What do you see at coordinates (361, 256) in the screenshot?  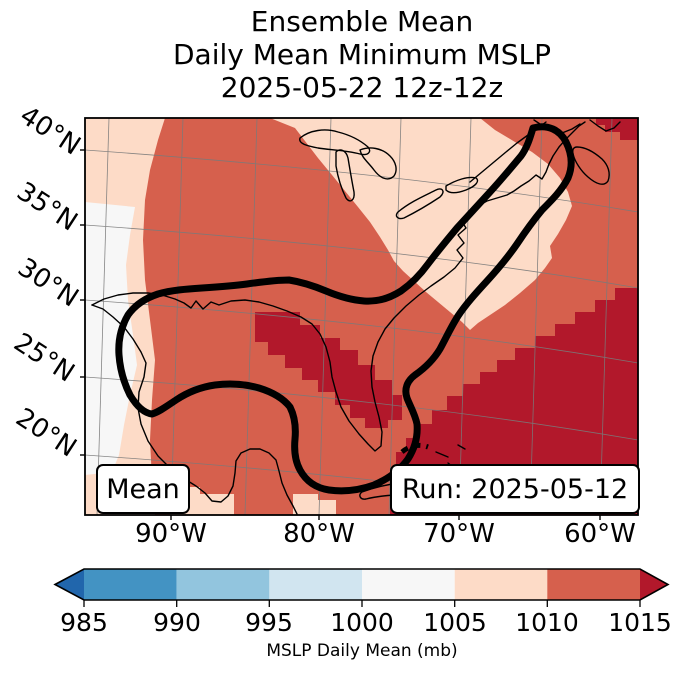 I see `parallel-35n` at bounding box center [361, 256].